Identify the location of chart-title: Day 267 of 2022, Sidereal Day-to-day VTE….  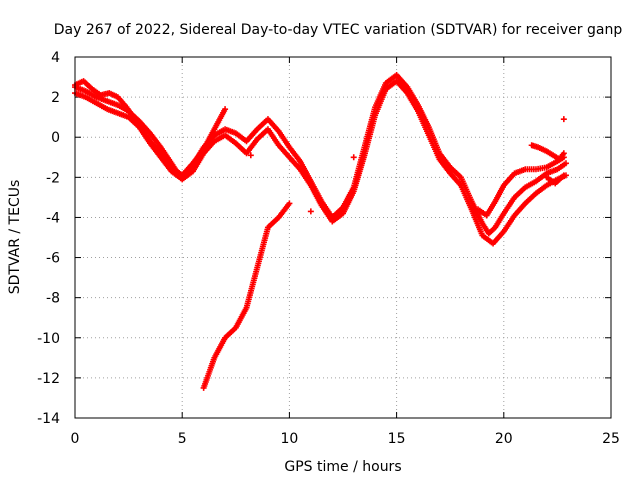
(338, 30).